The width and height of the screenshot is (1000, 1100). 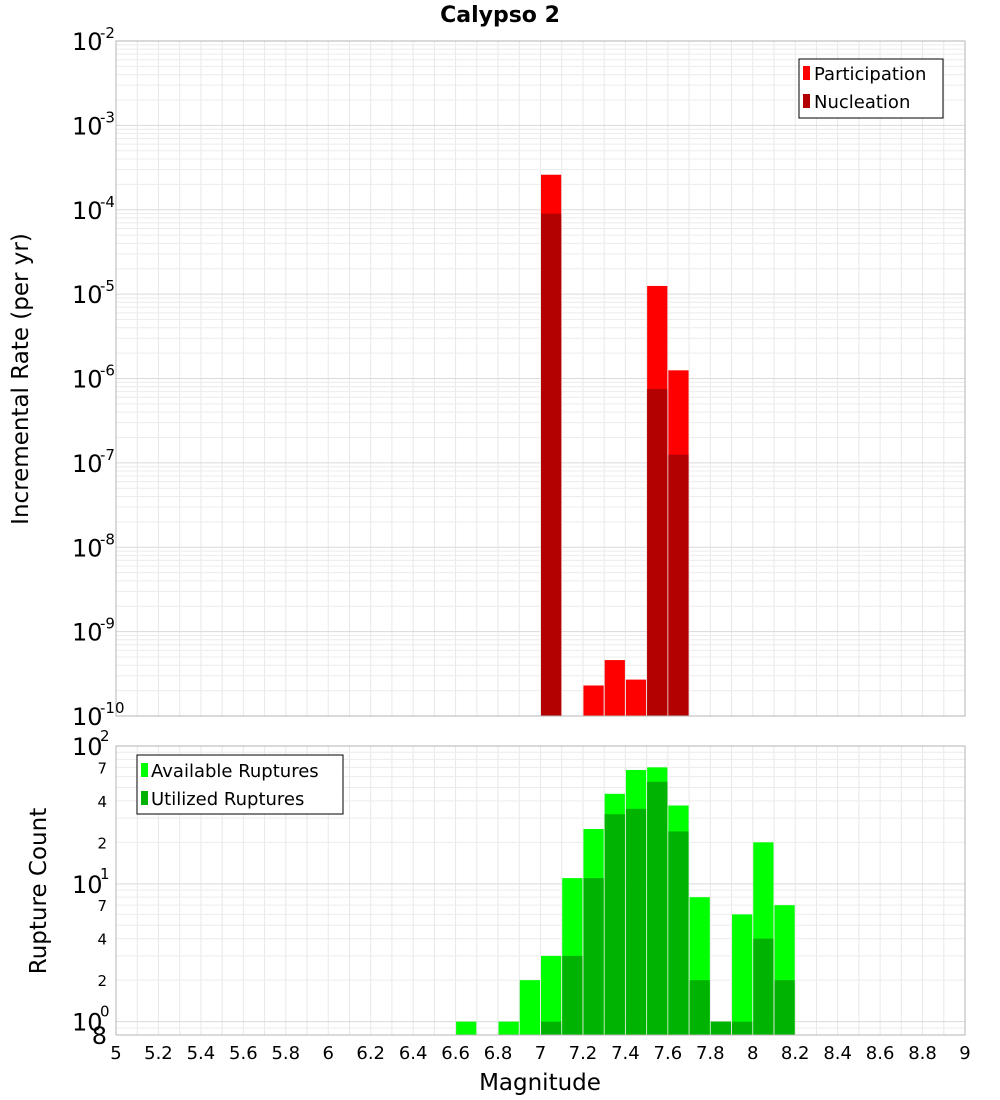 I want to click on x-tick-label: 5.2, so click(x=158, y=1053).